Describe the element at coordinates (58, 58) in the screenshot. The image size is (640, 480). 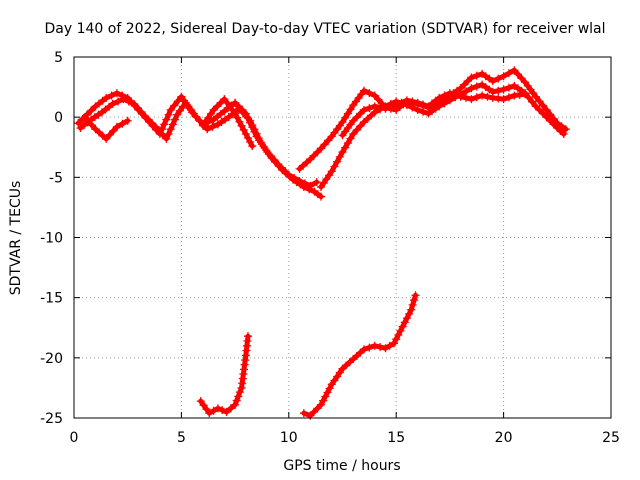
I see `y-tick-label: 5` at that location.